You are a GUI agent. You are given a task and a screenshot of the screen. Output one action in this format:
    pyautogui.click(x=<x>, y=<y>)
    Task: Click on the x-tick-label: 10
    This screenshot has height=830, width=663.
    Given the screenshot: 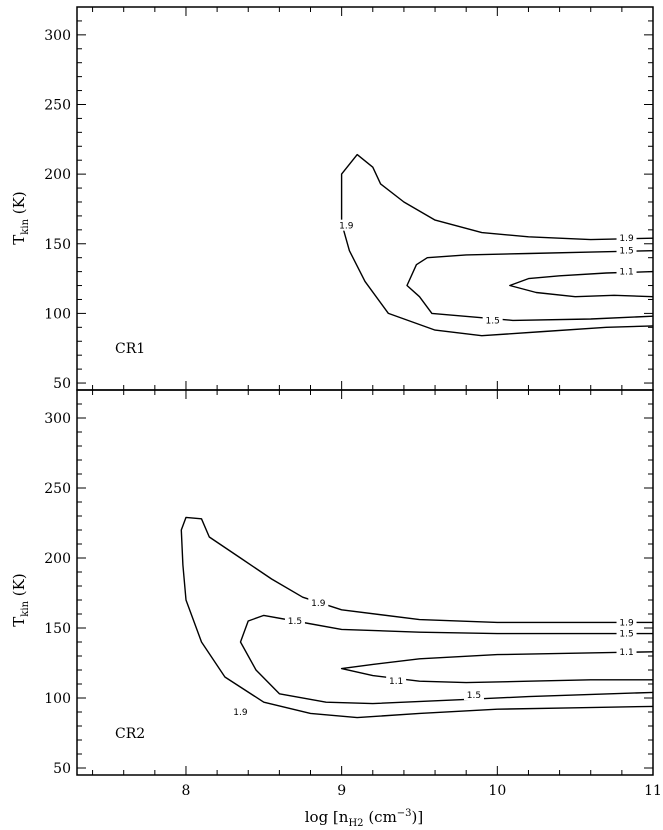 What is the action you would take?
    pyautogui.click(x=497, y=791)
    